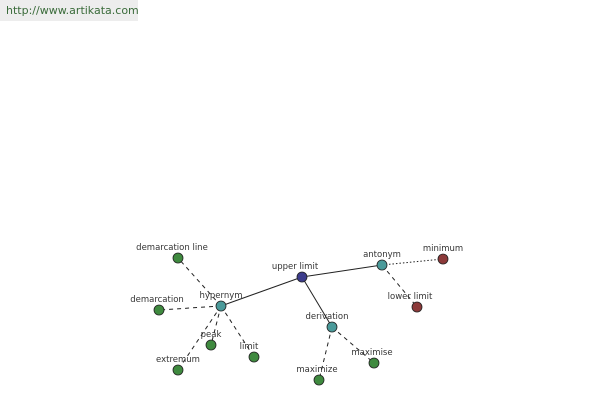  Describe the element at coordinates (69, 10) in the screenshot. I see `site-url: http://www.artikata.com` at that location.